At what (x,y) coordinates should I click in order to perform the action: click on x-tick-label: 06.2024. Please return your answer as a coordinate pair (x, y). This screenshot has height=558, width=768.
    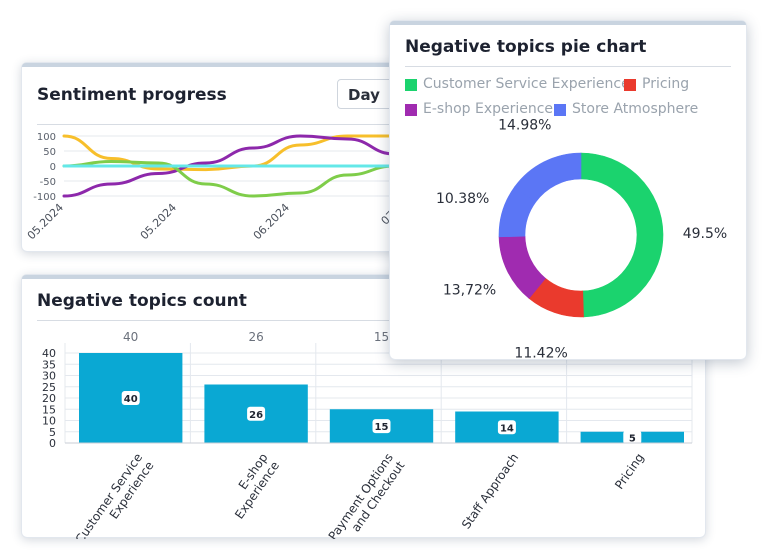
    Looking at the image, I should click on (271, 221).